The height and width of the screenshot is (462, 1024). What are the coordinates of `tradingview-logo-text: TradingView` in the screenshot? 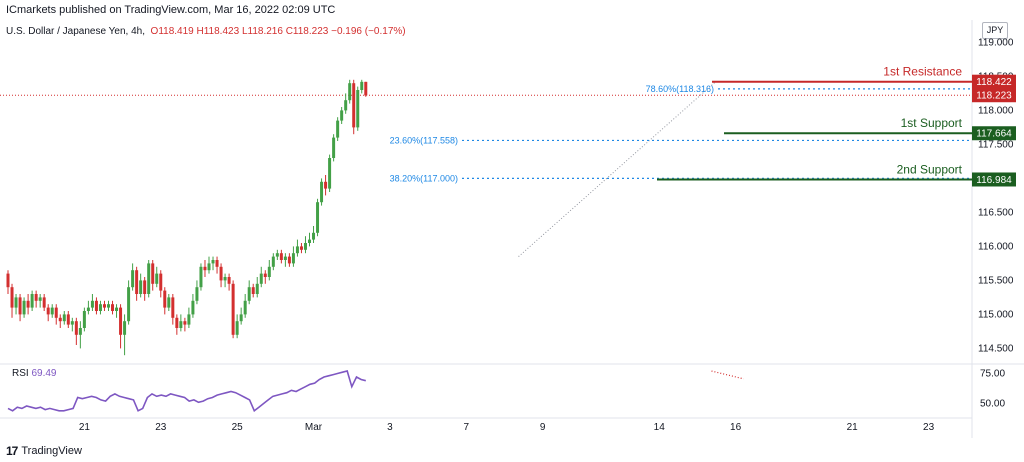 It's located at (51, 451).